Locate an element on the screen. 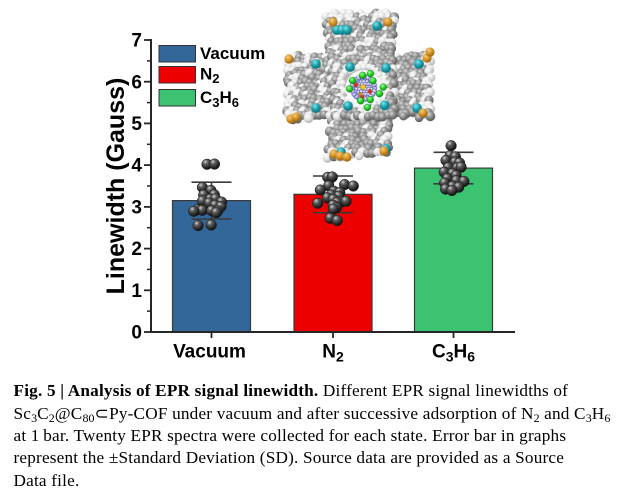  svg-text: 4 is located at coordinates (136, 166).